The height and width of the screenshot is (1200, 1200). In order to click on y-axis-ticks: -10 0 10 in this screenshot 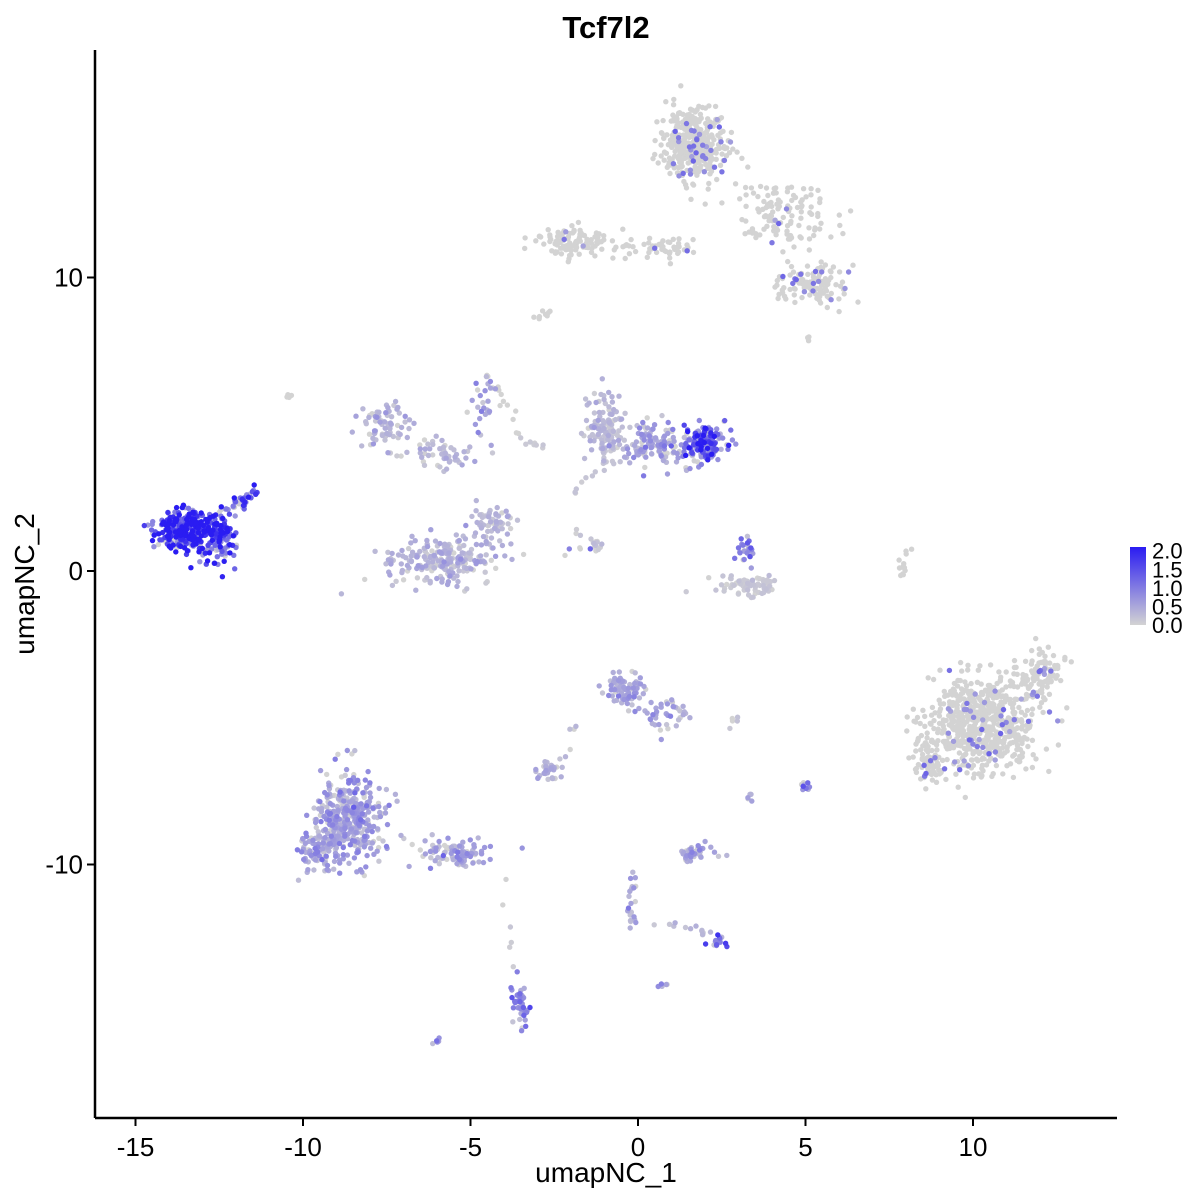, I will do `click(70, 571)`.